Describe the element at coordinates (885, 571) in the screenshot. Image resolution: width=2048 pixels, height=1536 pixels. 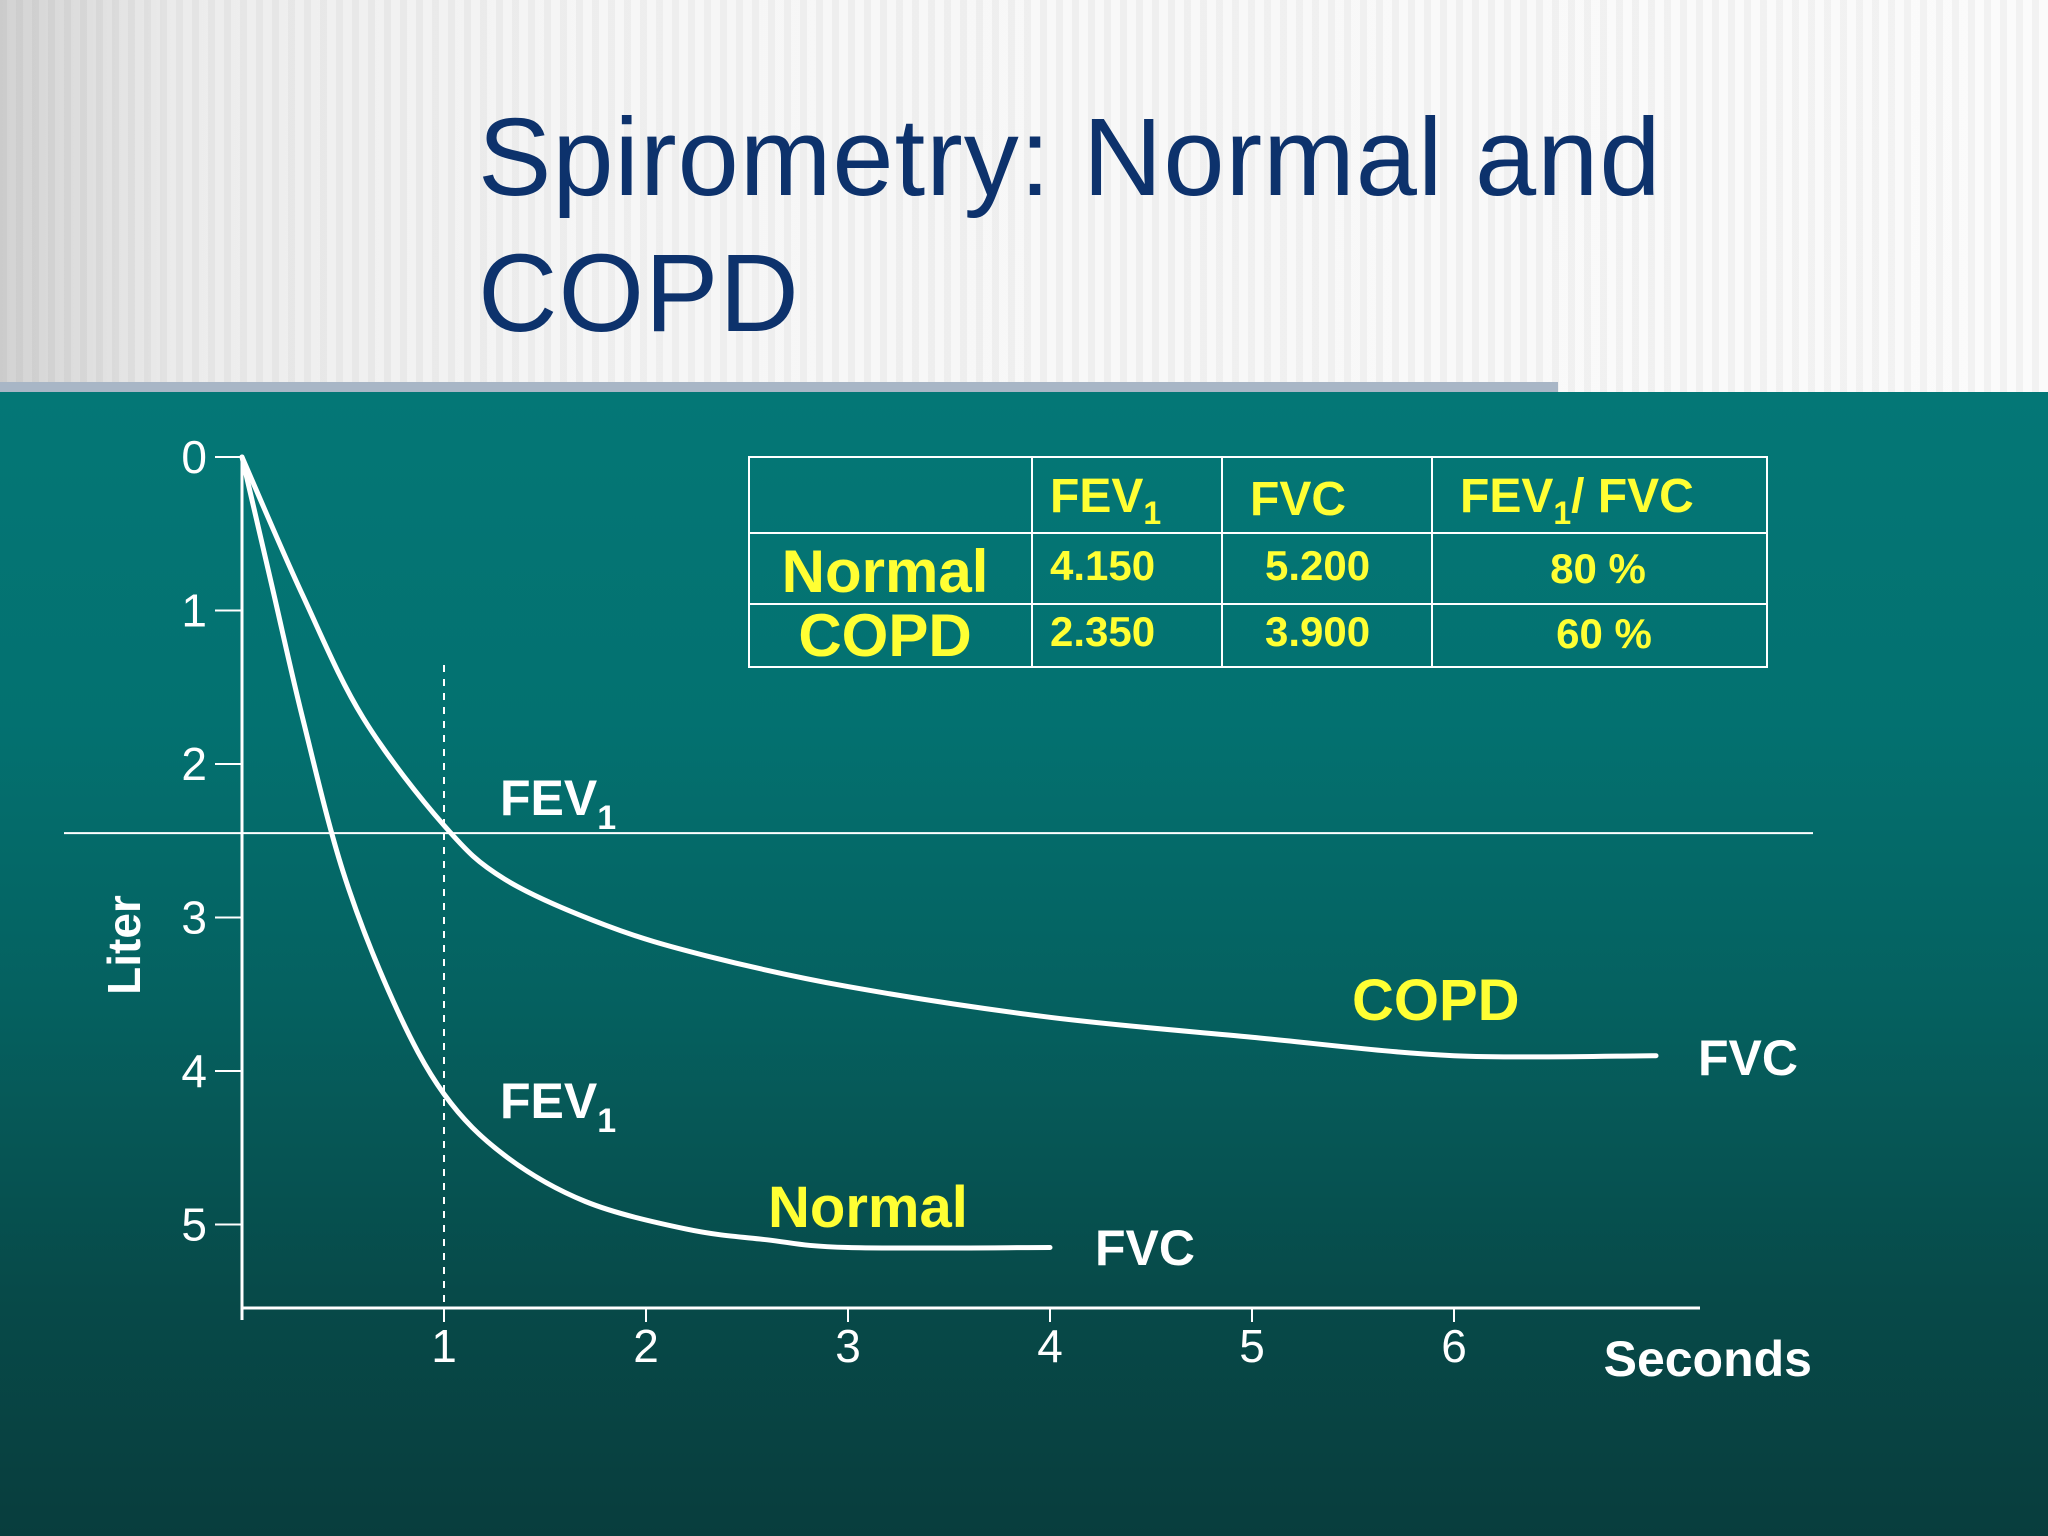
I see `table-row-label-normal: Normal` at that location.